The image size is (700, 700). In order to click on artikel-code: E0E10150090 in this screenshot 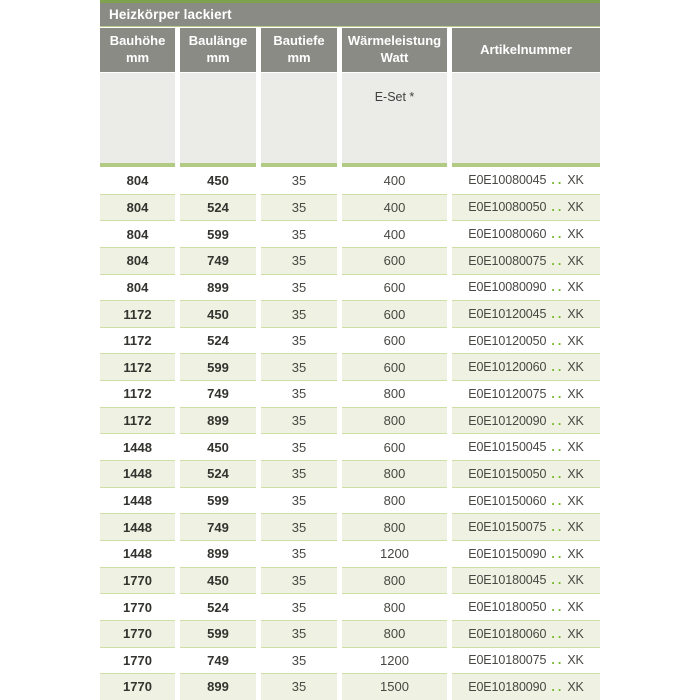, I will do `click(507, 553)`.